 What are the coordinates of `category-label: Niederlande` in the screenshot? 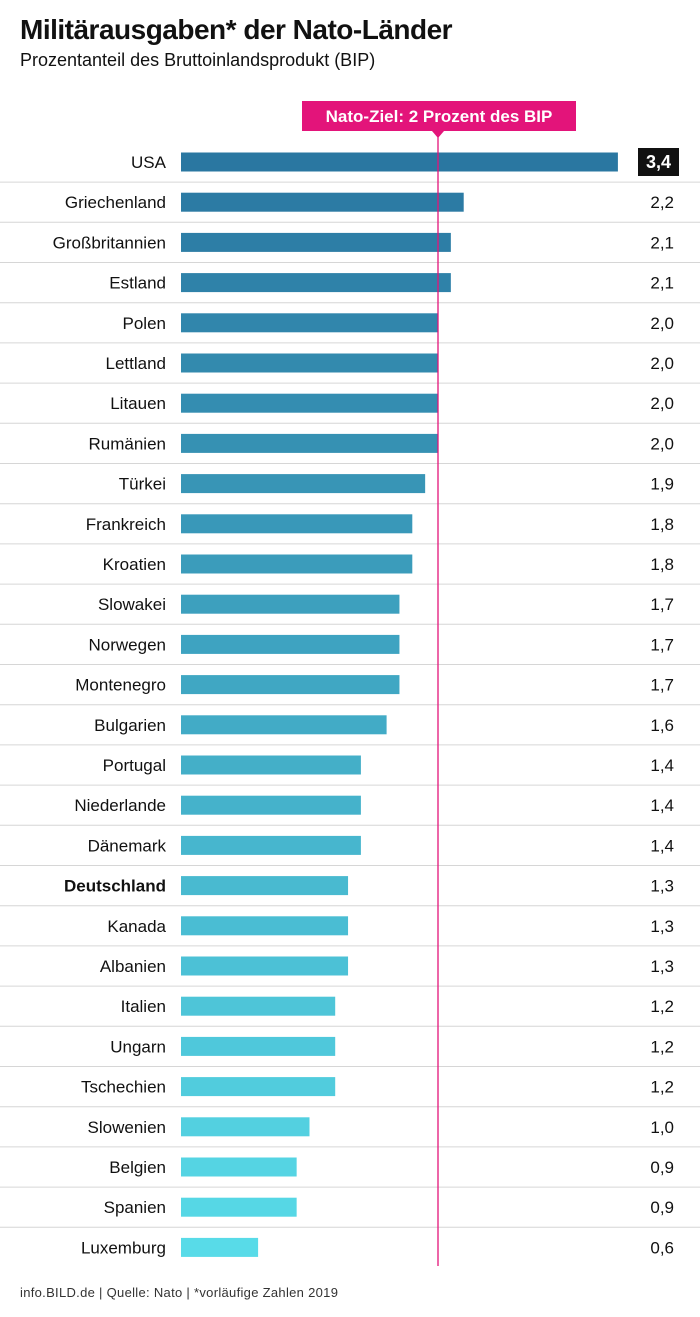 It's located at (120, 805).